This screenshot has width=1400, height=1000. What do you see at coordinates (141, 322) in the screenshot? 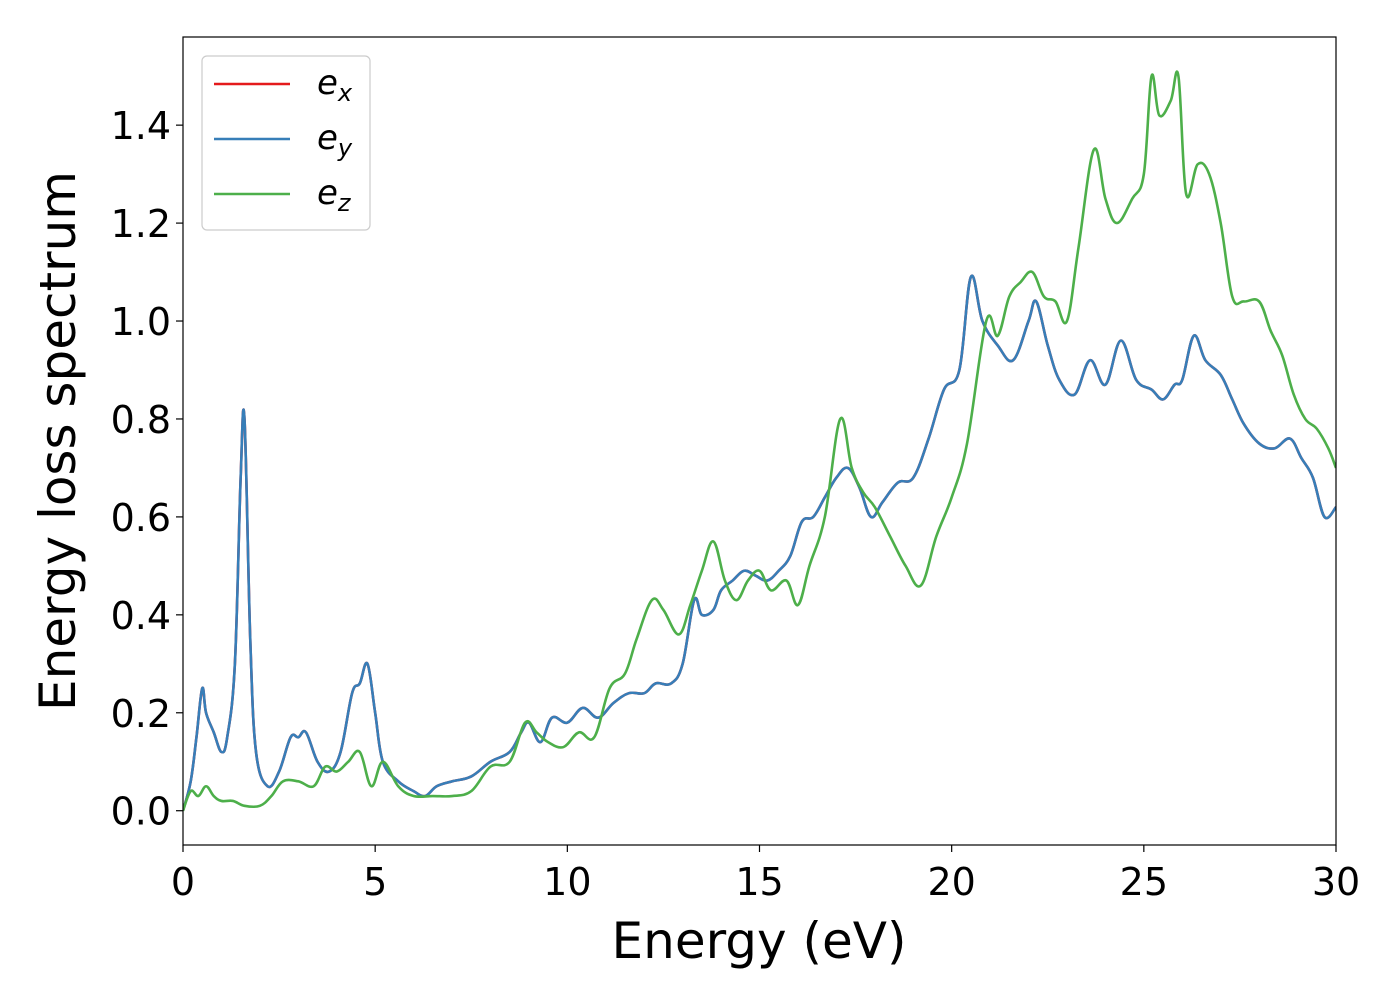
I see `y-tick-label: 1.0` at bounding box center [141, 322].